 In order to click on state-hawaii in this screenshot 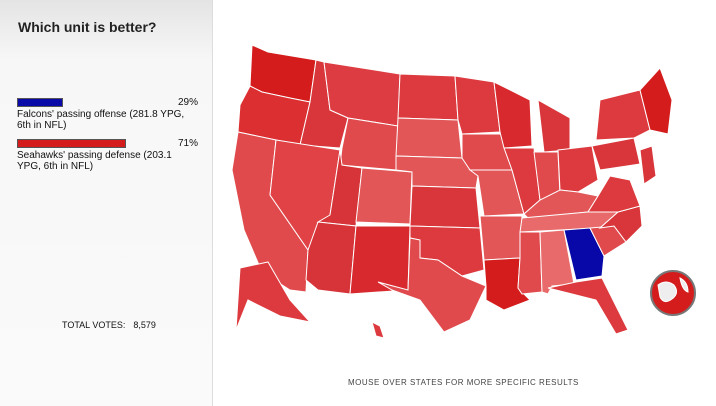, I will do `click(378, 330)`.